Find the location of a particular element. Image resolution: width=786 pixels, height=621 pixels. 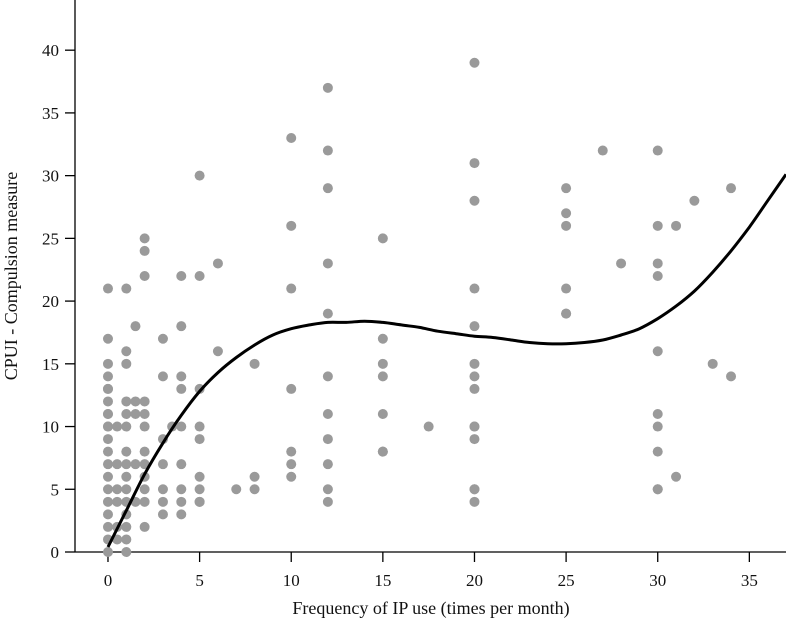

x-tick-label: 0 is located at coordinates (108, 580).